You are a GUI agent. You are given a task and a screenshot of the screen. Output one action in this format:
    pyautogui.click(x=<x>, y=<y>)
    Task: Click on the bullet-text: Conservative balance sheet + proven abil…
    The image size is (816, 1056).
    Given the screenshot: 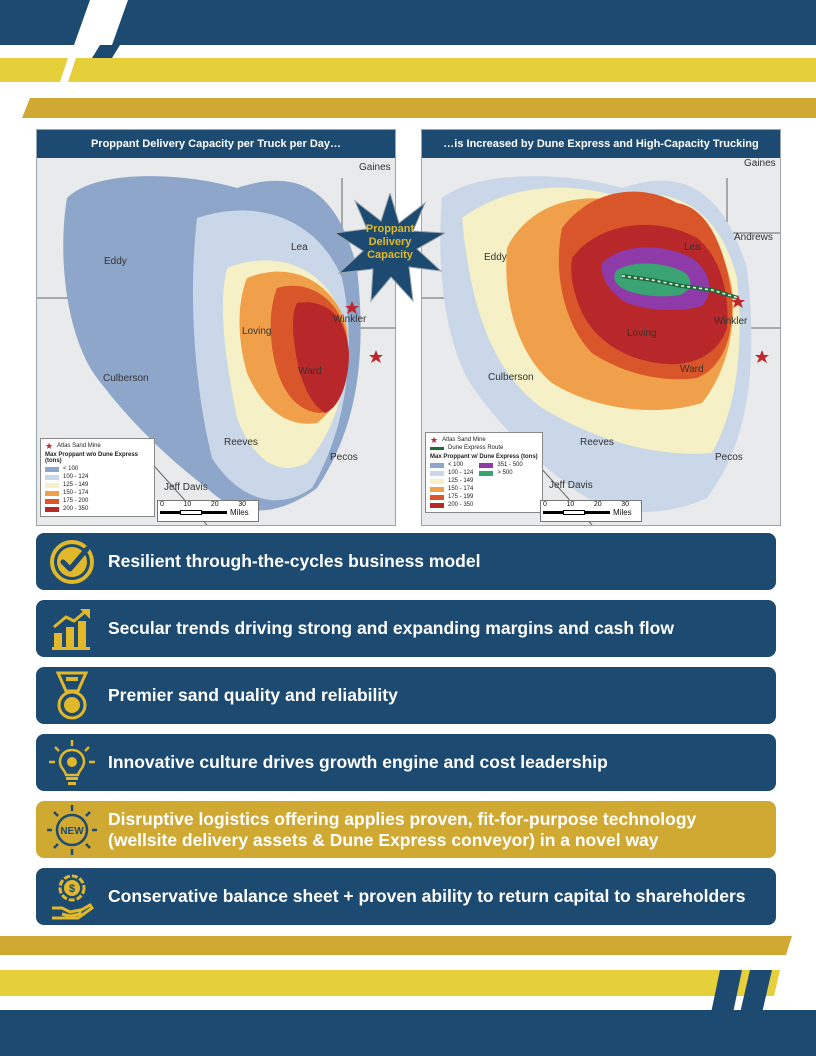 What is the action you would take?
    pyautogui.click(x=427, y=896)
    